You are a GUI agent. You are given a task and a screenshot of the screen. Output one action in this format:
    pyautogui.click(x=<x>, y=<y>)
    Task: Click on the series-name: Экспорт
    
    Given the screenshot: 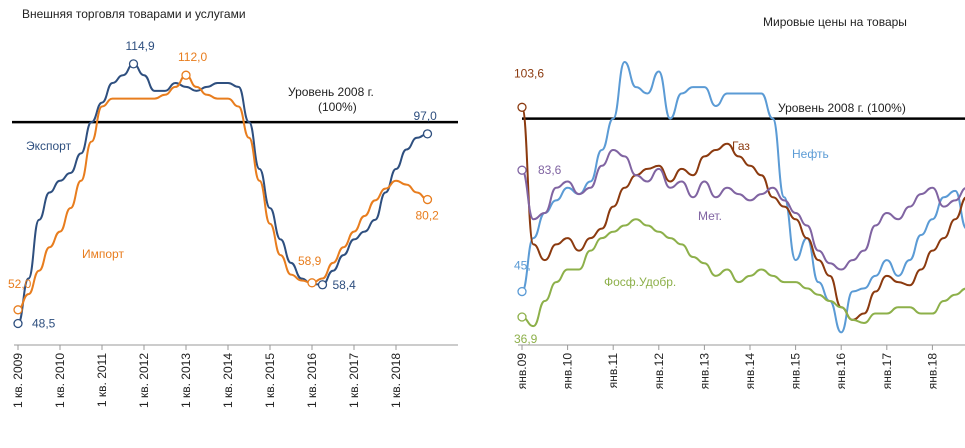 What is the action you would take?
    pyautogui.click(x=49, y=146)
    